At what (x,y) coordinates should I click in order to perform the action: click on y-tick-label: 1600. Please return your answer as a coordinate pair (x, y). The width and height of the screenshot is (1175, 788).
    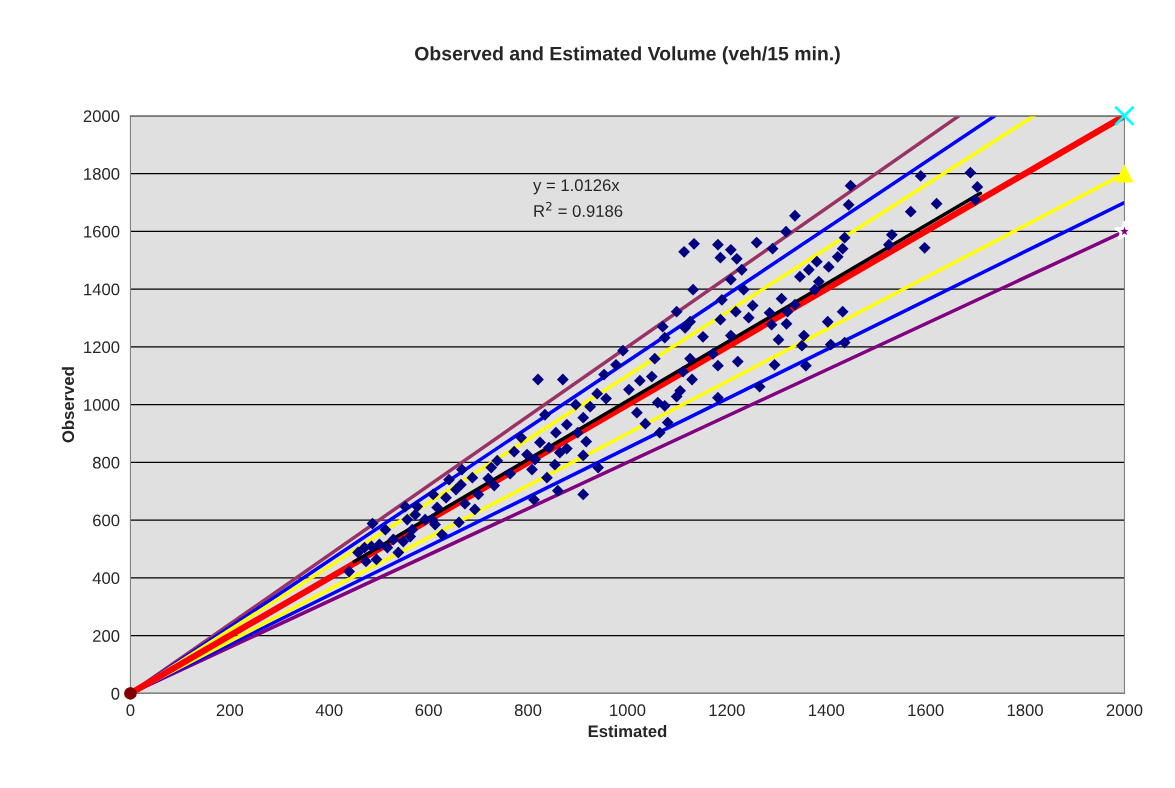
    Looking at the image, I should click on (102, 231).